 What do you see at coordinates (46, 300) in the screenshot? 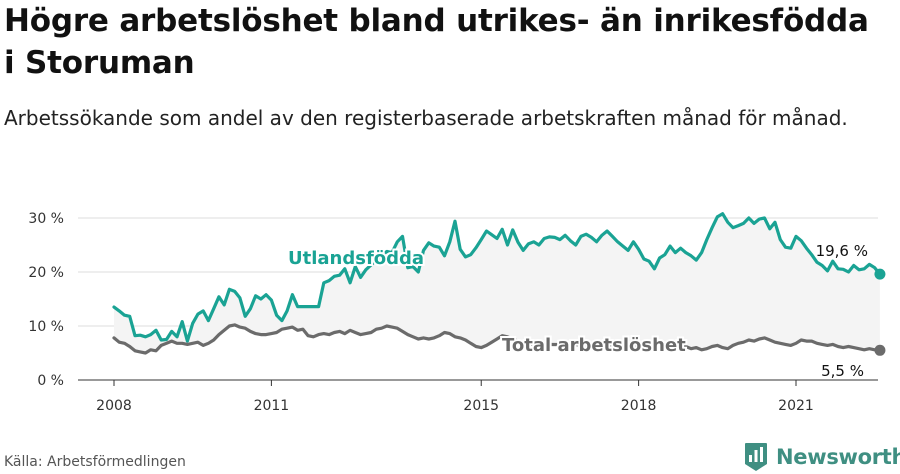
I see `y-axis-ticks: 0 % 10 % 20 % 30 %` at bounding box center [46, 300].